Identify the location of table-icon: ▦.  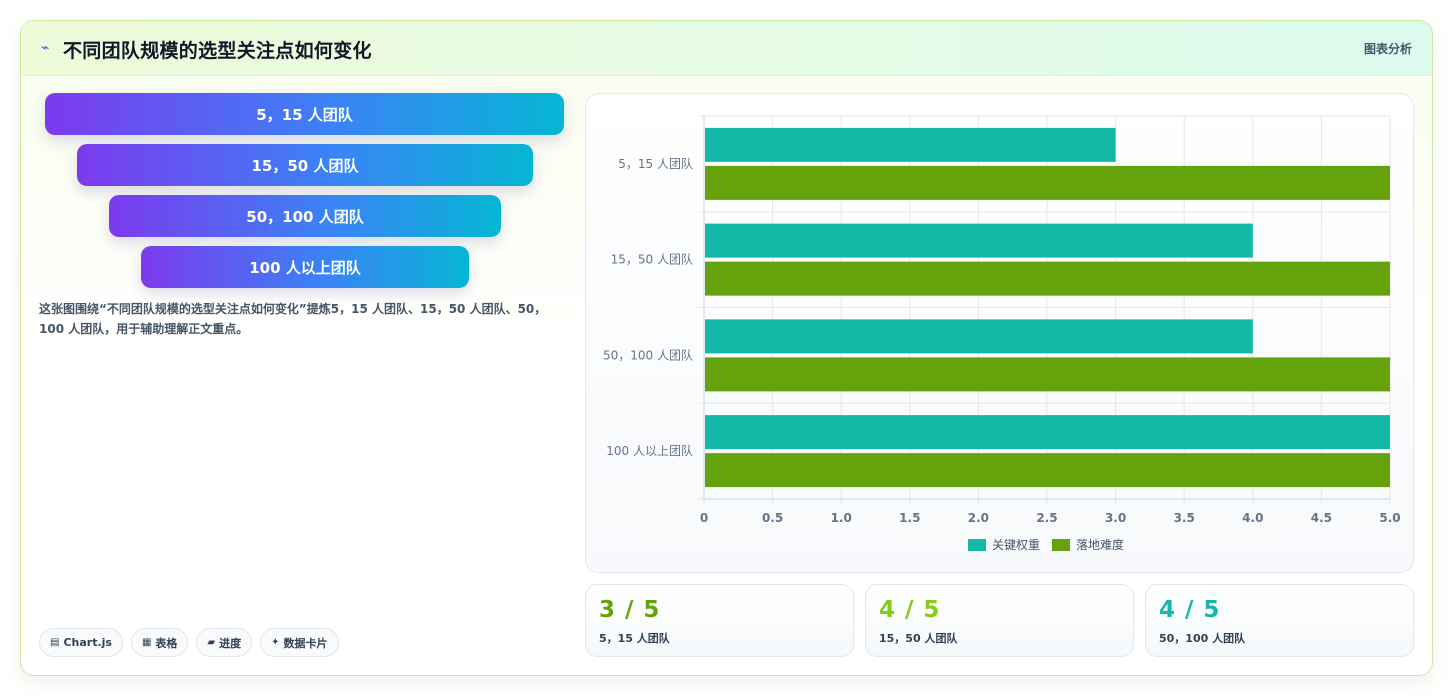
(146, 642).